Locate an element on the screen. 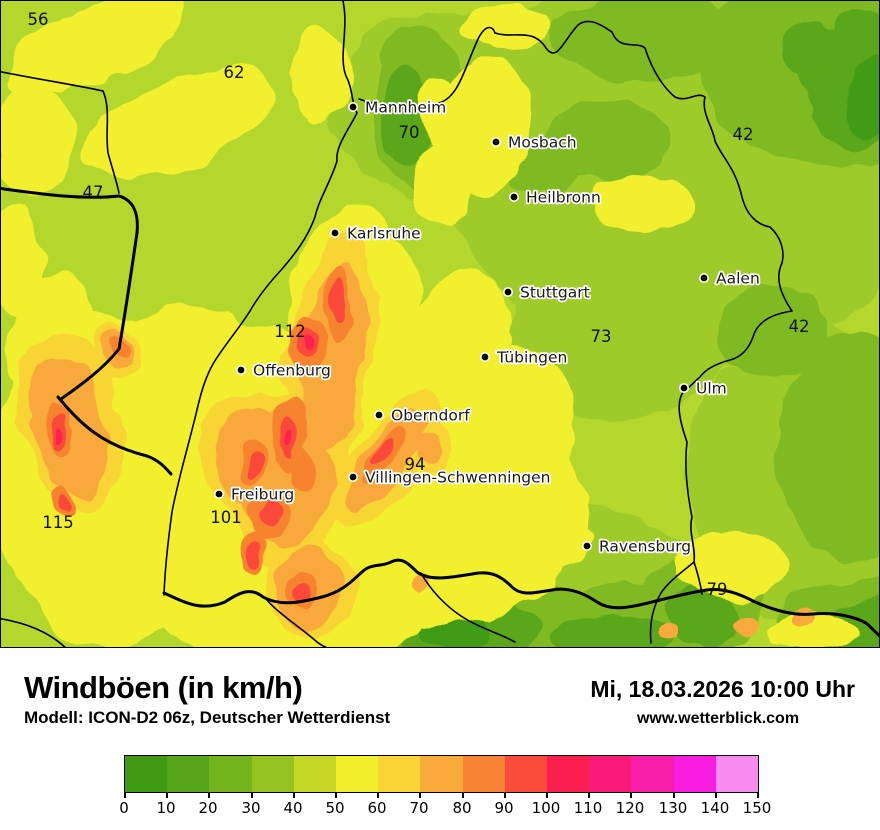 The image size is (880, 830). border-northwest is located at coordinates (60, 132).